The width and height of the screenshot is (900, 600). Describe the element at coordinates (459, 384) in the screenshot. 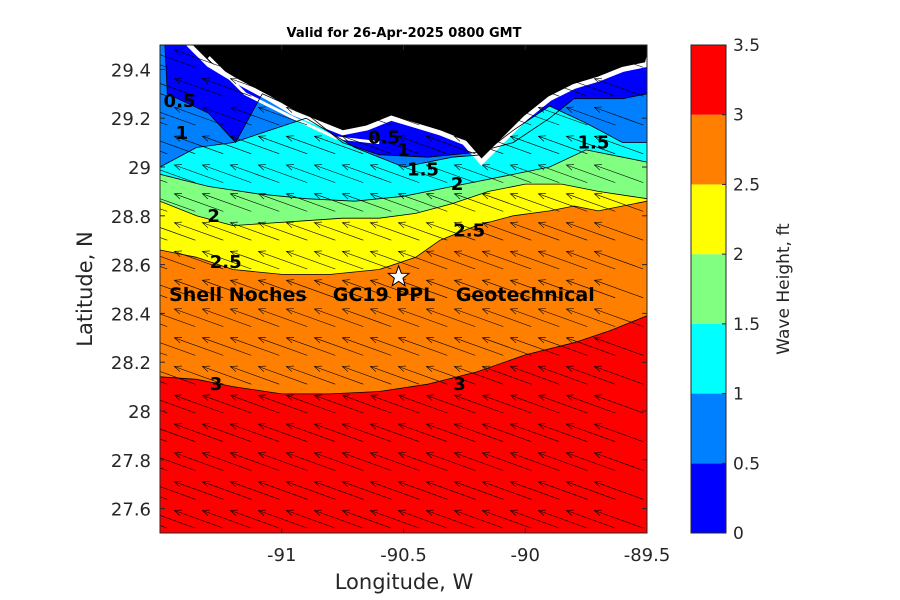

I see `contour-label: 3` at that location.